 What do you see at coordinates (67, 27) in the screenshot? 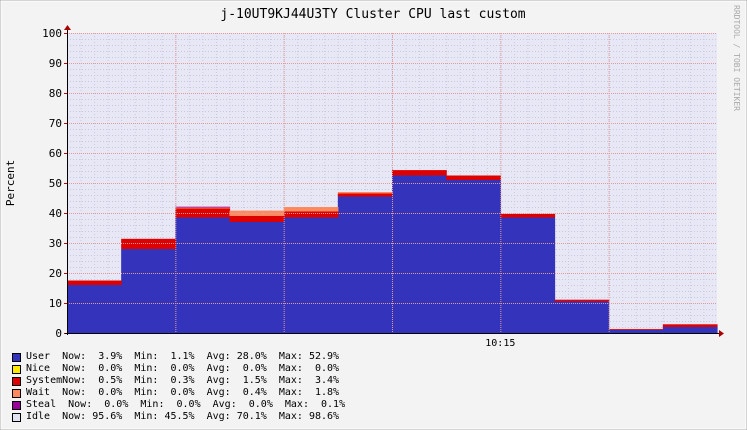
I see `y-axis-arrow` at bounding box center [67, 27].